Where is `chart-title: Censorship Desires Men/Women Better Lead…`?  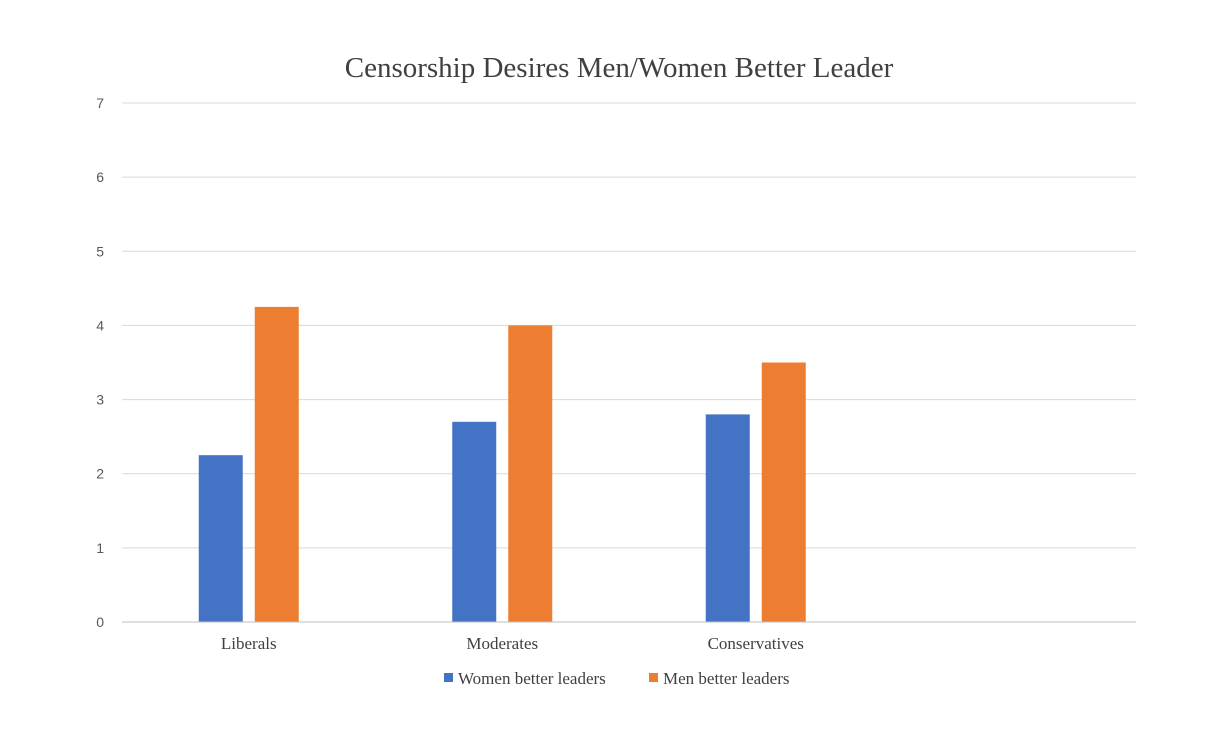 chart-title: Censorship Desires Men/Women Better Lead… is located at coordinates (619, 68).